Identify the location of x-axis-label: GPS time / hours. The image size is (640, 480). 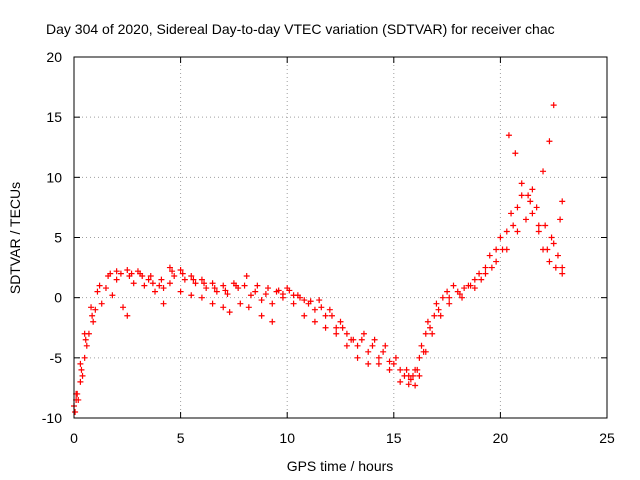
(340, 466).